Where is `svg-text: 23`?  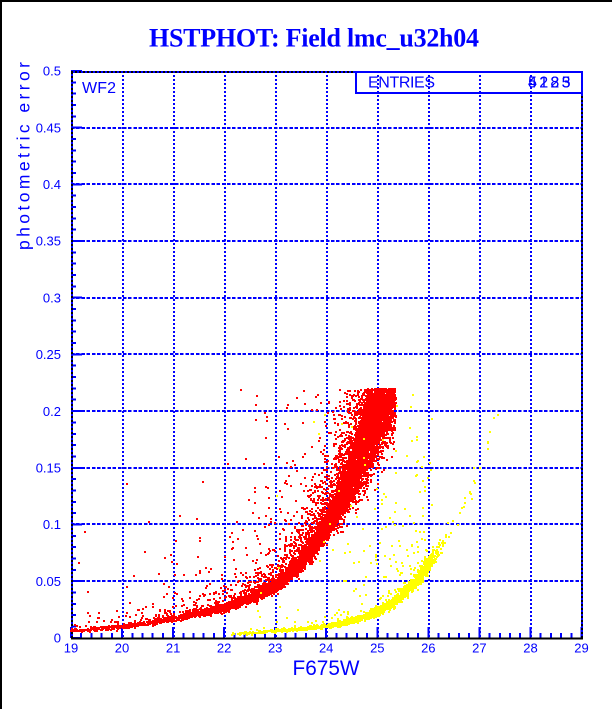
svg-text: 23 is located at coordinates (275, 648).